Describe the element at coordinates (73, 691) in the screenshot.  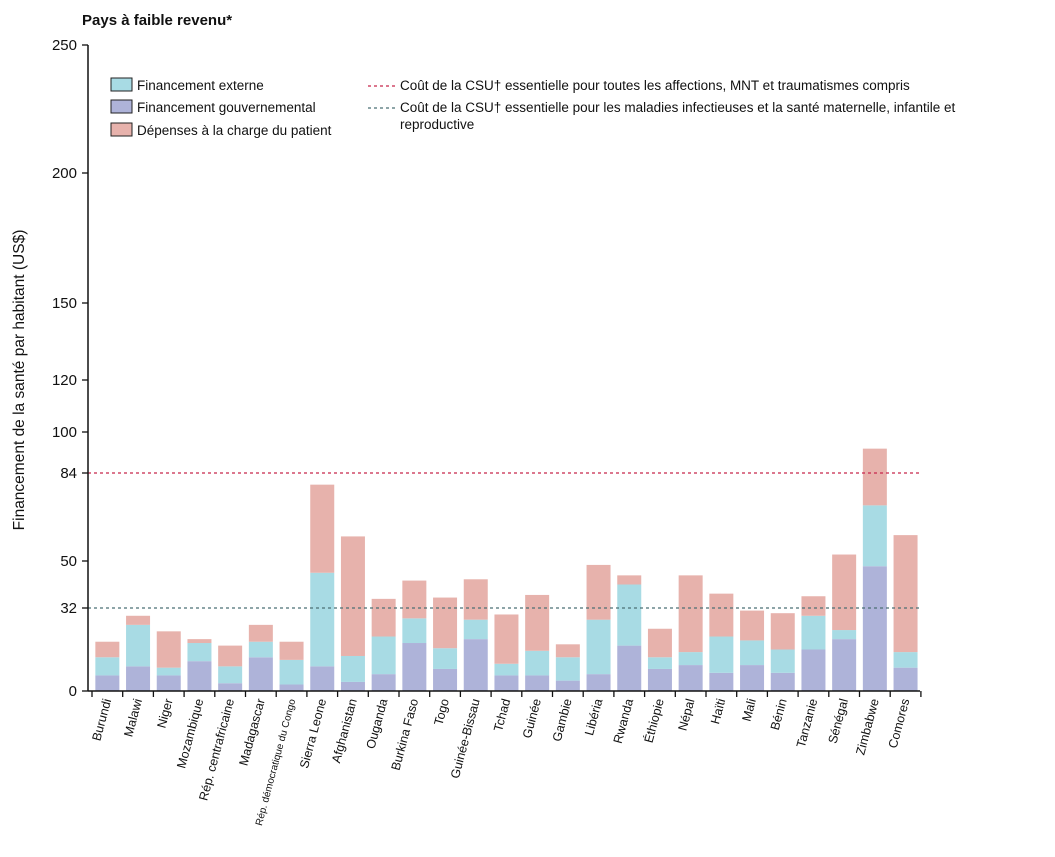
I see `y-tick-label: 0` at that location.